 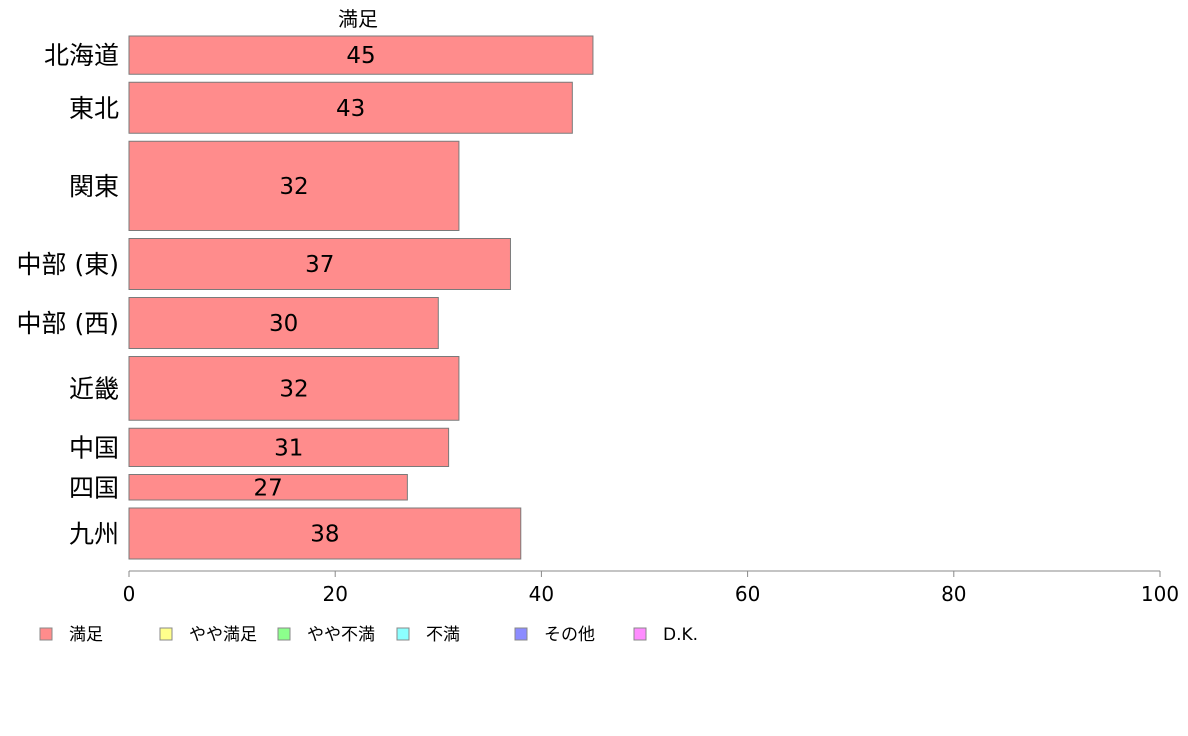 I want to click on category-label: 北海道, so click(x=81, y=55).